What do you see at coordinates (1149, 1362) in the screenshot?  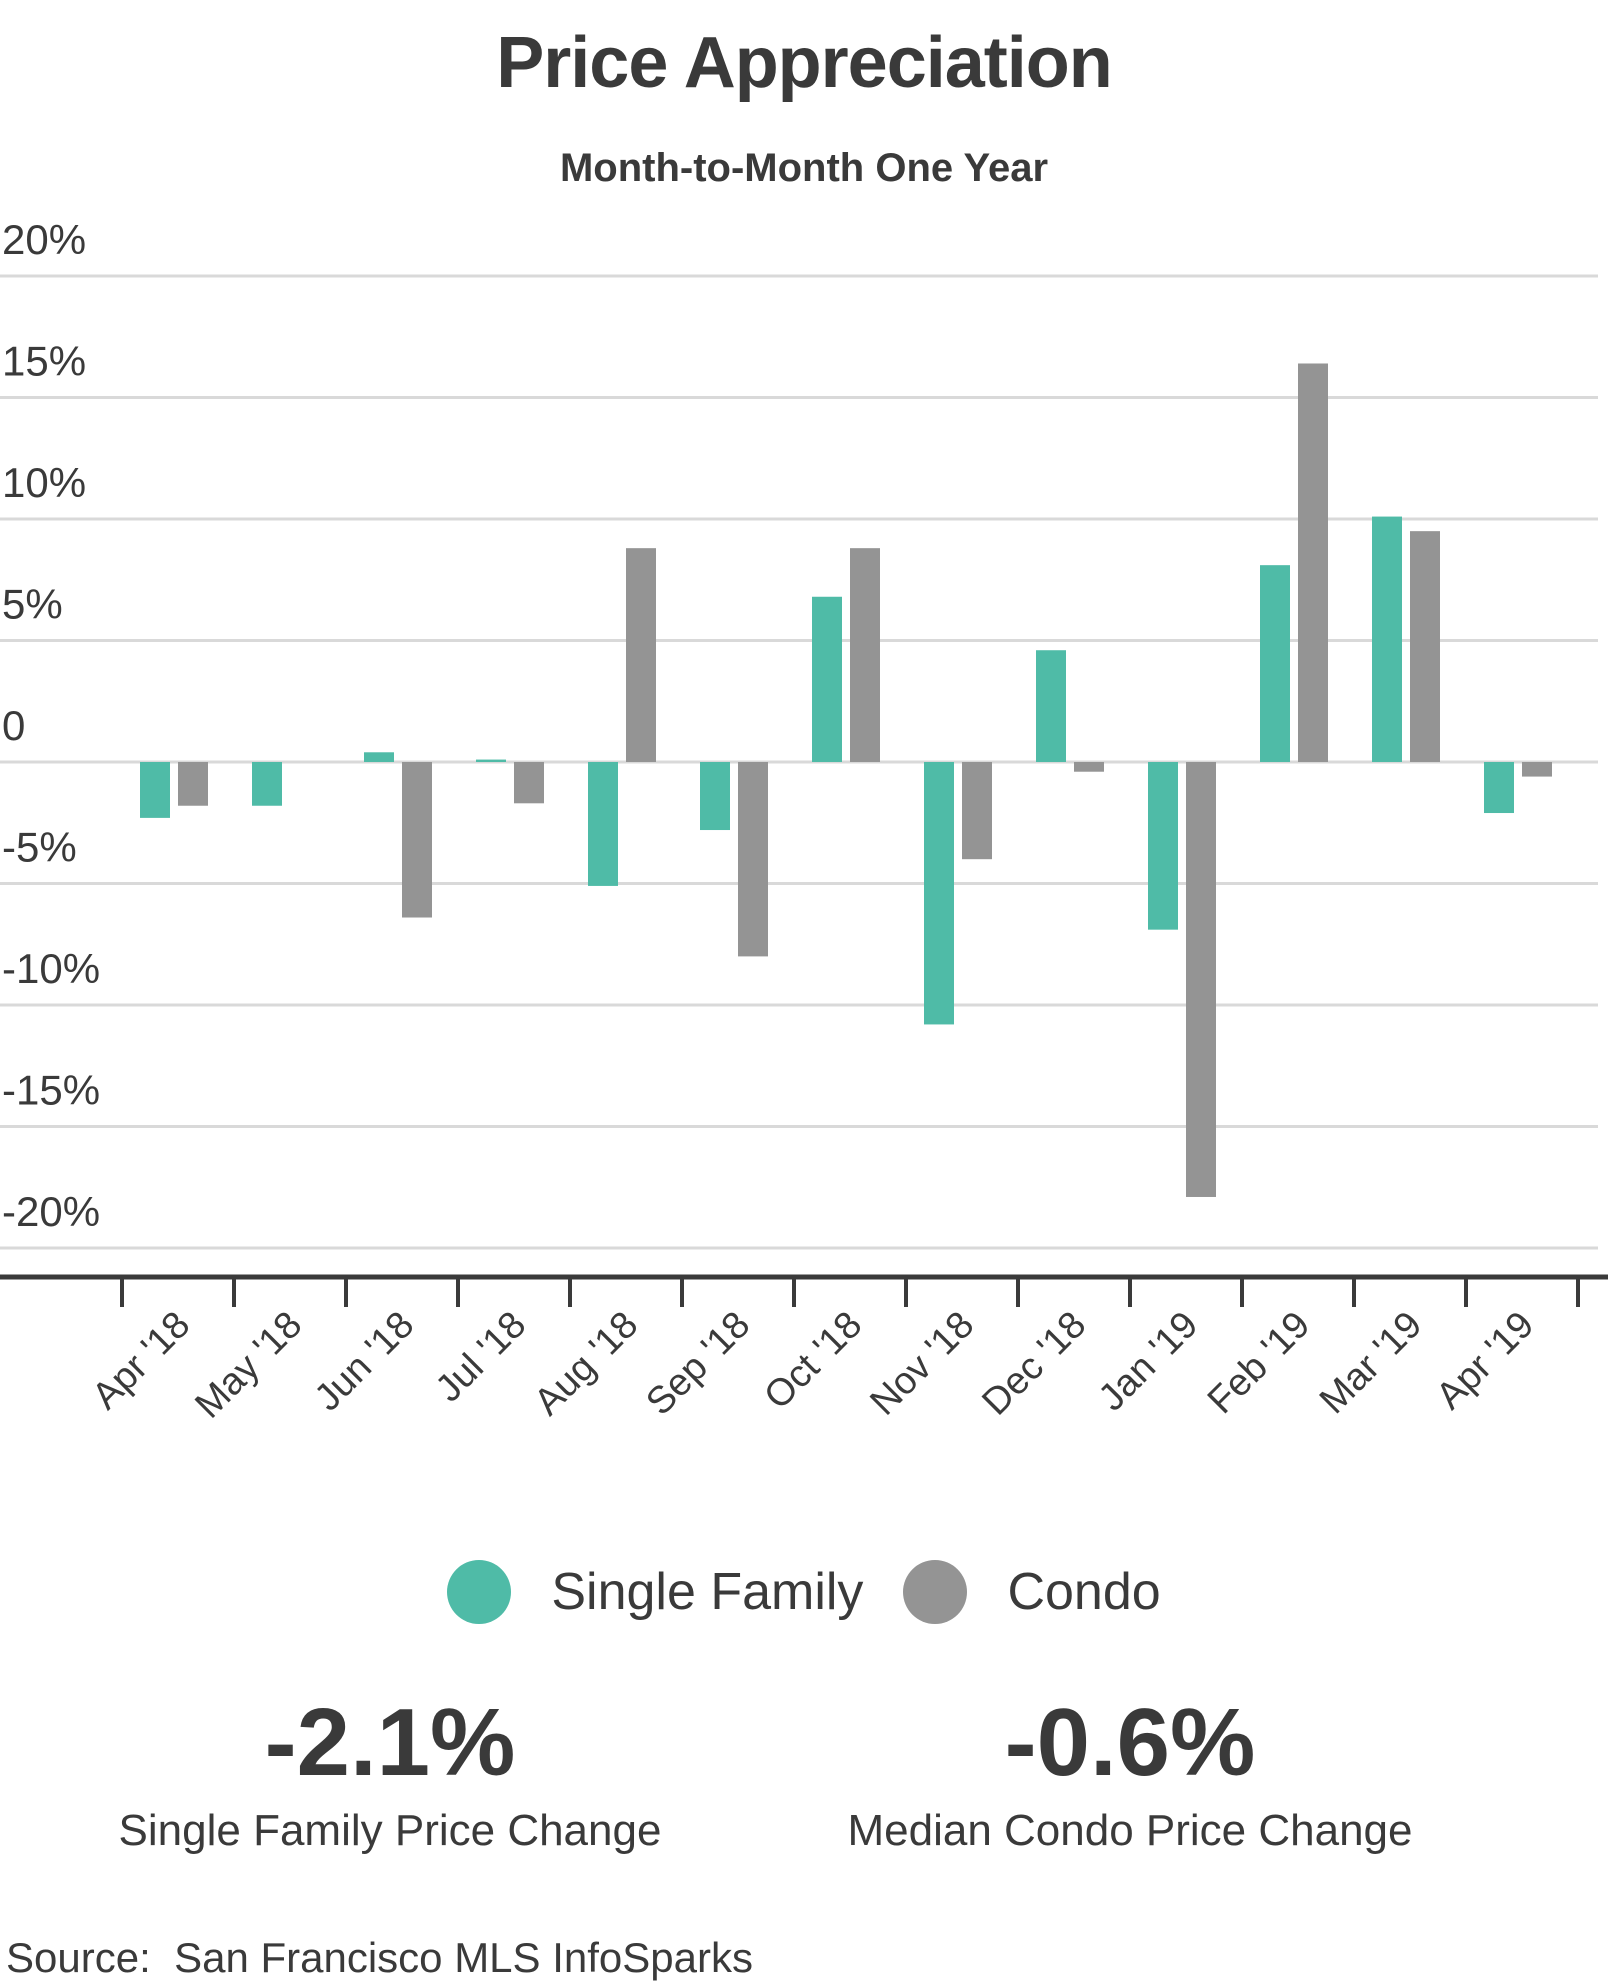 I see `x-tick-label: Jan '19` at bounding box center [1149, 1362].